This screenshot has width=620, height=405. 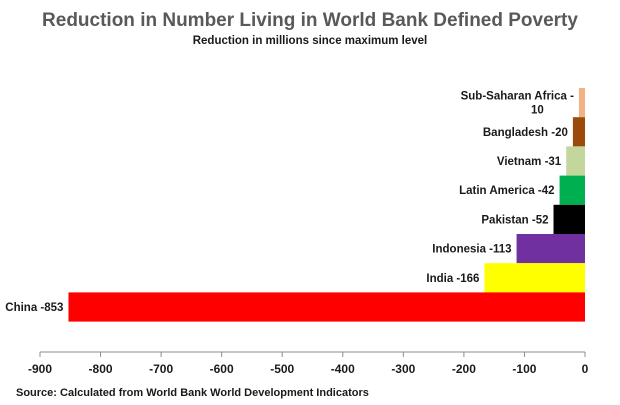 I want to click on bar-latin-america, so click(x=572, y=190).